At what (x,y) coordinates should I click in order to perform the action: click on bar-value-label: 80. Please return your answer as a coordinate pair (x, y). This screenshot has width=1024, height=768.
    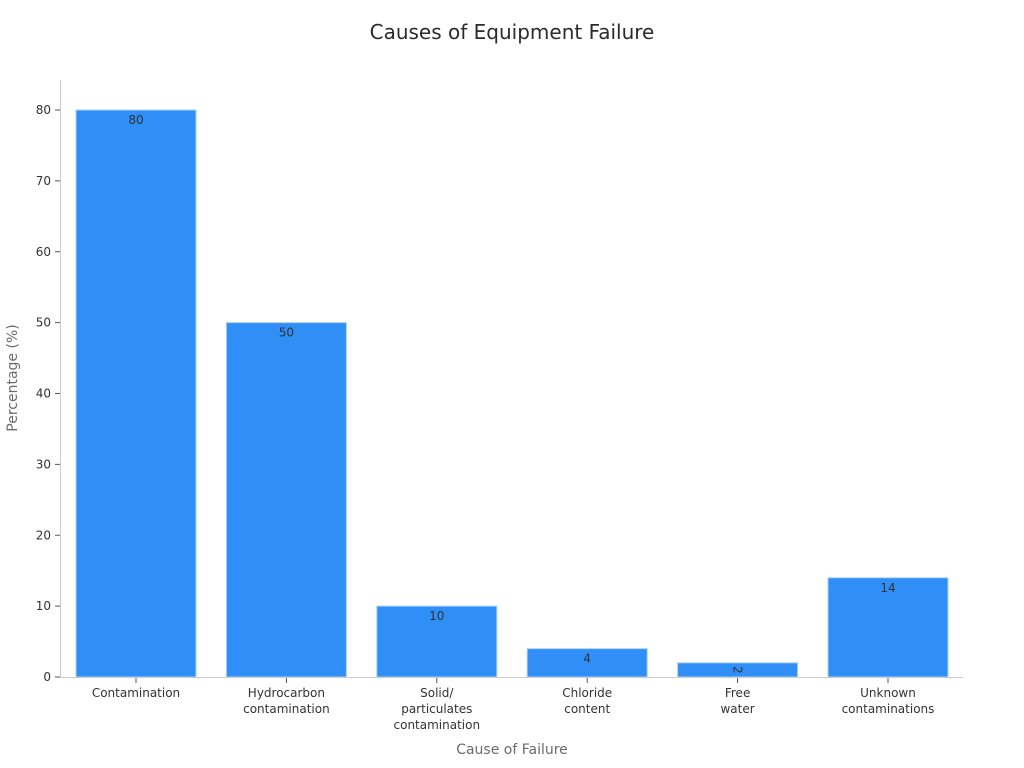
    Looking at the image, I should click on (135, 120).